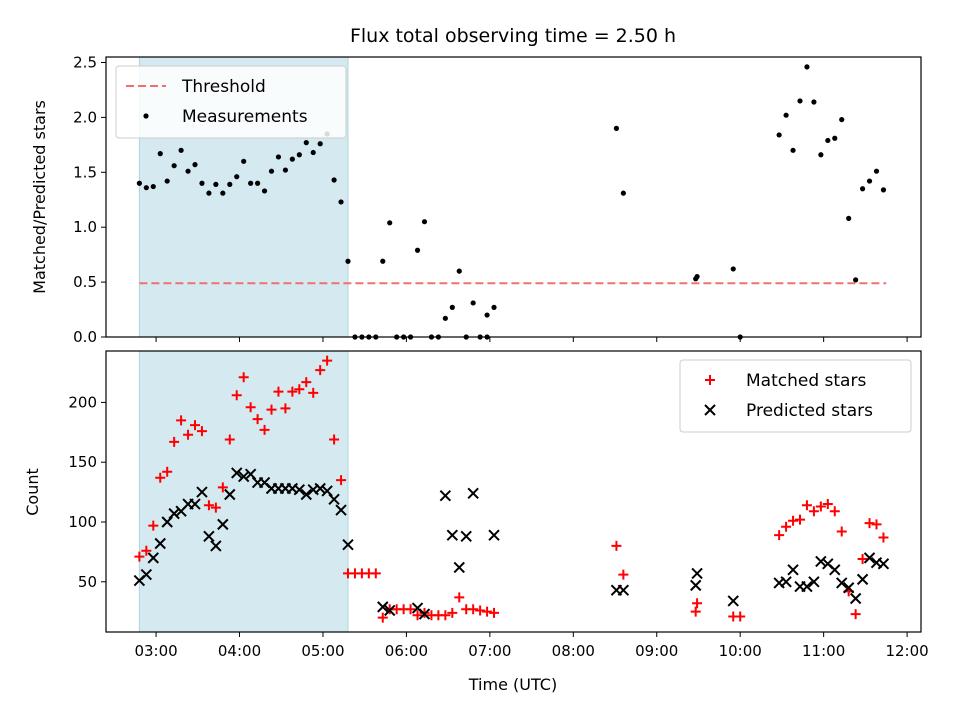  What do you see at coordinates (740, 651) in the screenshot?
I see `x-tick-label: 10:00` at bounding box center [740, 651].